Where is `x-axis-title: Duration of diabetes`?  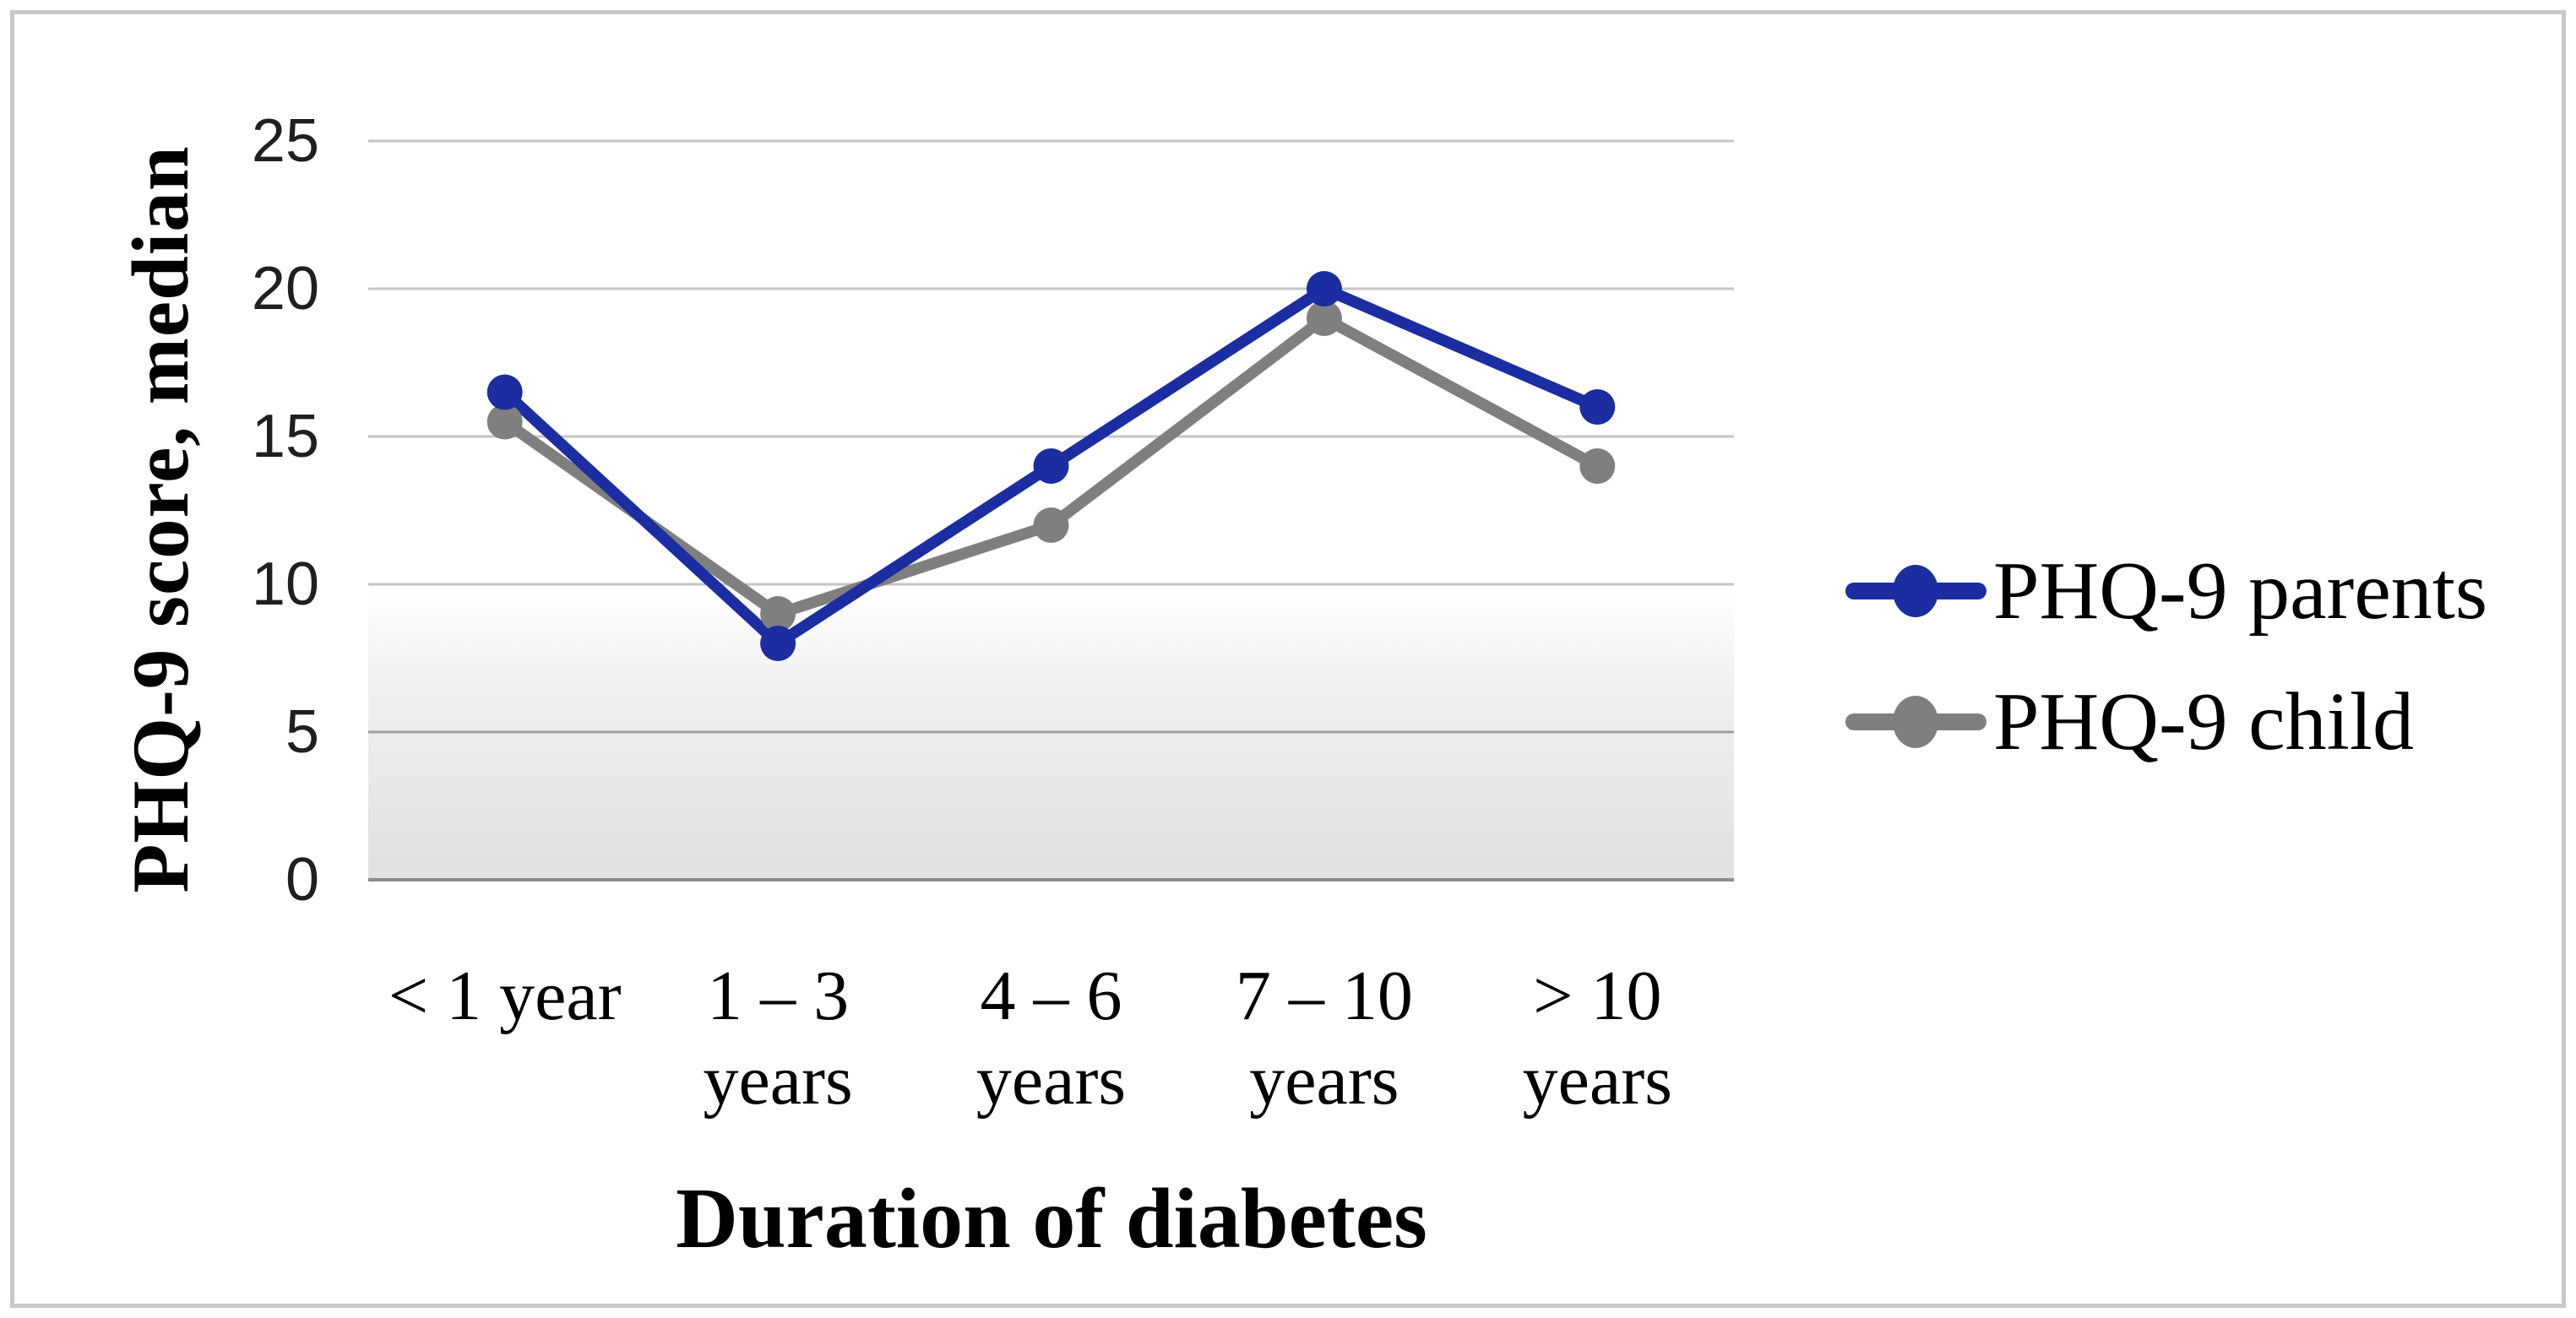 x-axis-title: Duration of diabetes is located at coordinates (1051, 1218).